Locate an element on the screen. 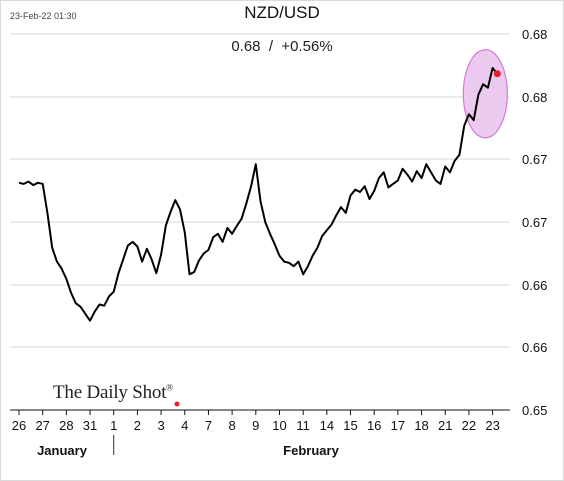  x-tick-label: 31 is located at coordinates (90, 425).